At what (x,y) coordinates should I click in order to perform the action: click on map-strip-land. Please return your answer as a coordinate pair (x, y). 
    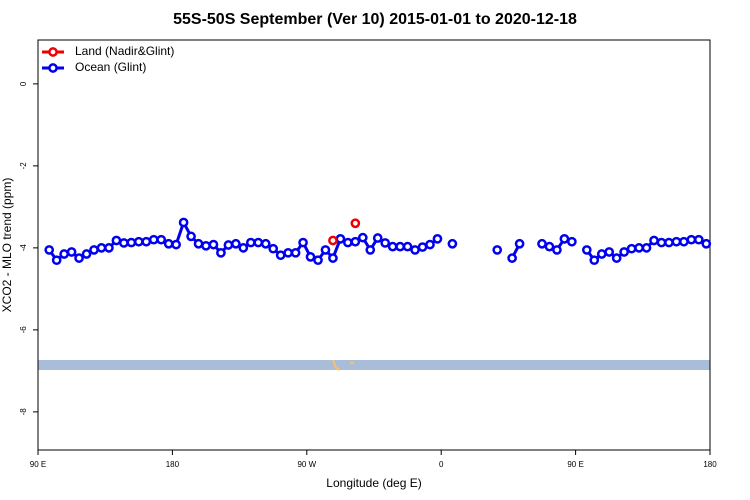
    Looking at the image, I should click on (343, 365).